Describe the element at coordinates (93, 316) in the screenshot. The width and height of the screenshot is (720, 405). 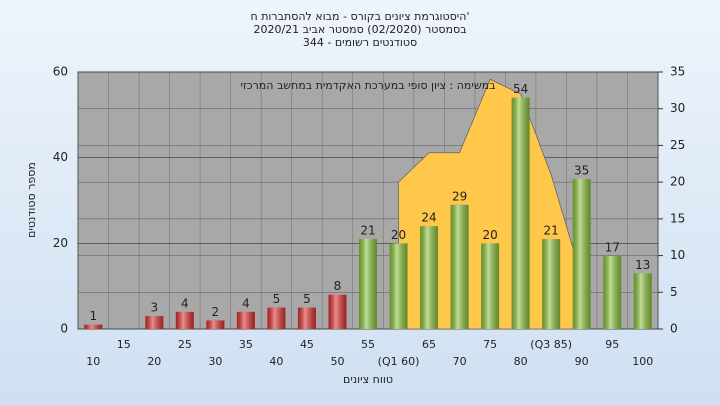
I see `value-label: 1` at that location.